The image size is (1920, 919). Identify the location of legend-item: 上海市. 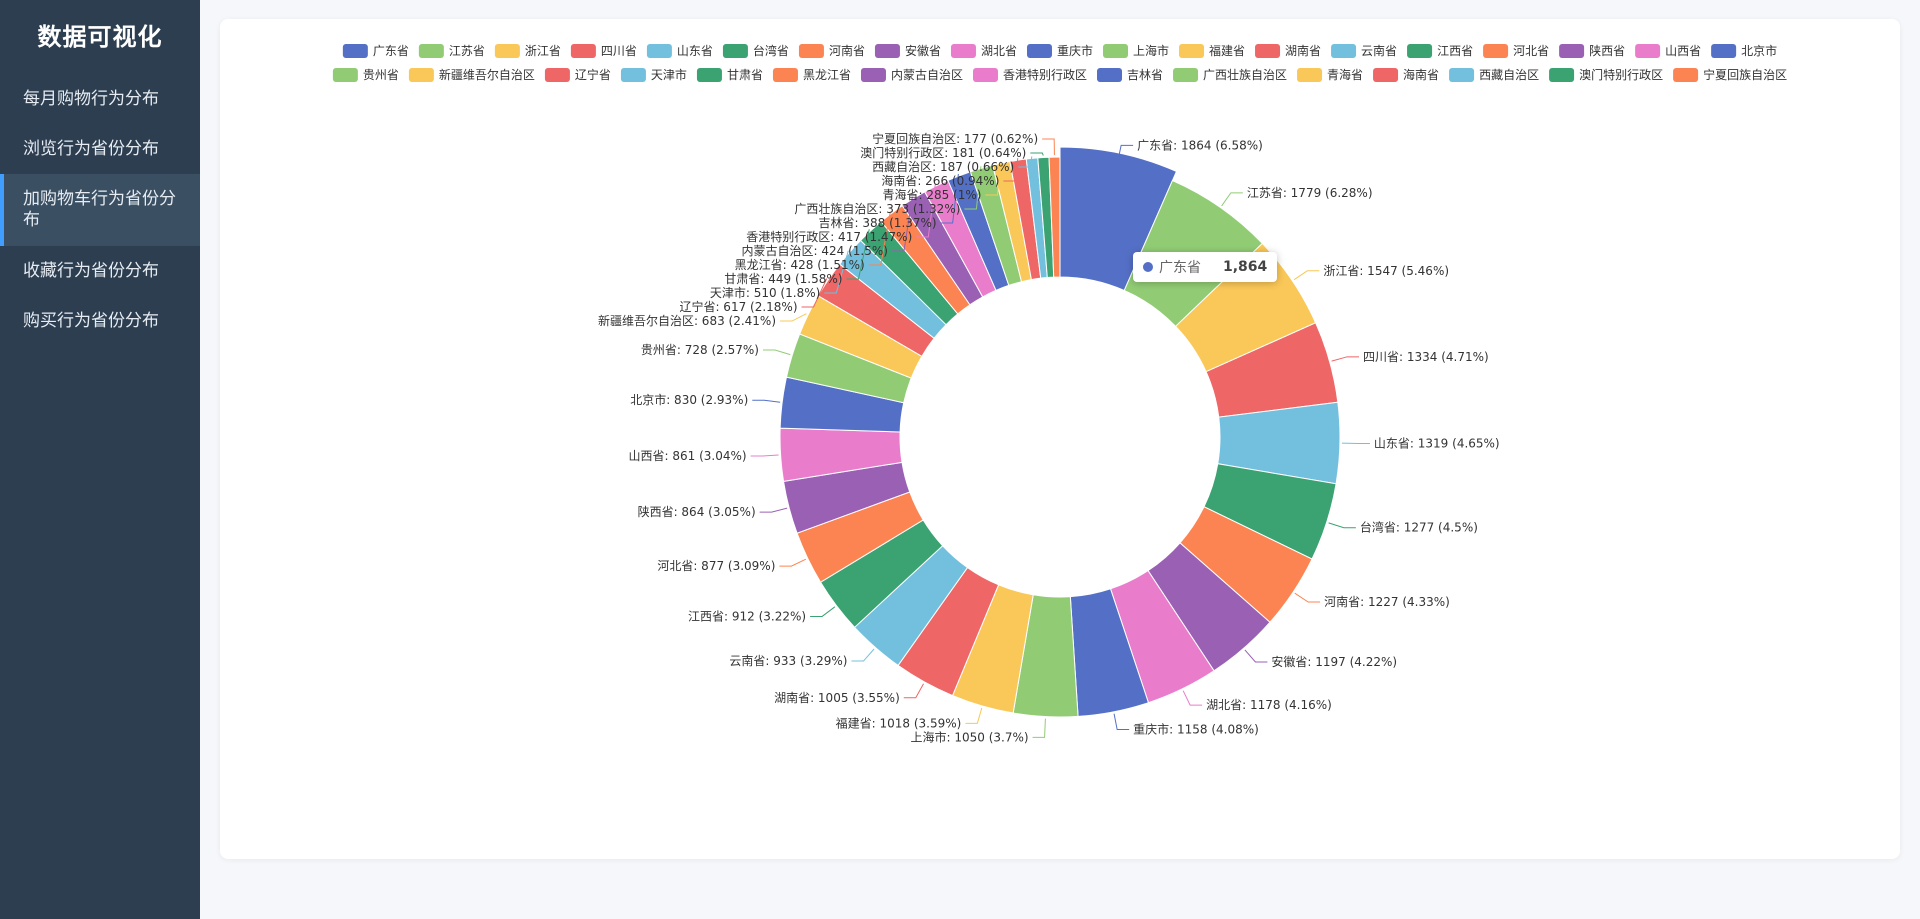
(1136, 50).